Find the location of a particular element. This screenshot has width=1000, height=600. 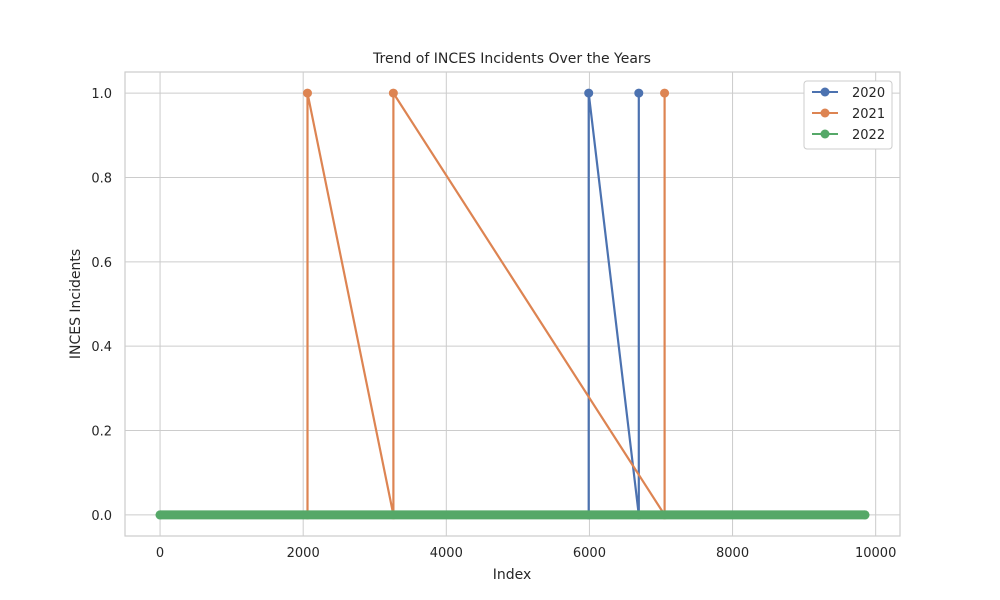

legend-label-2021: 2021 is located at coordinates (868, 114).